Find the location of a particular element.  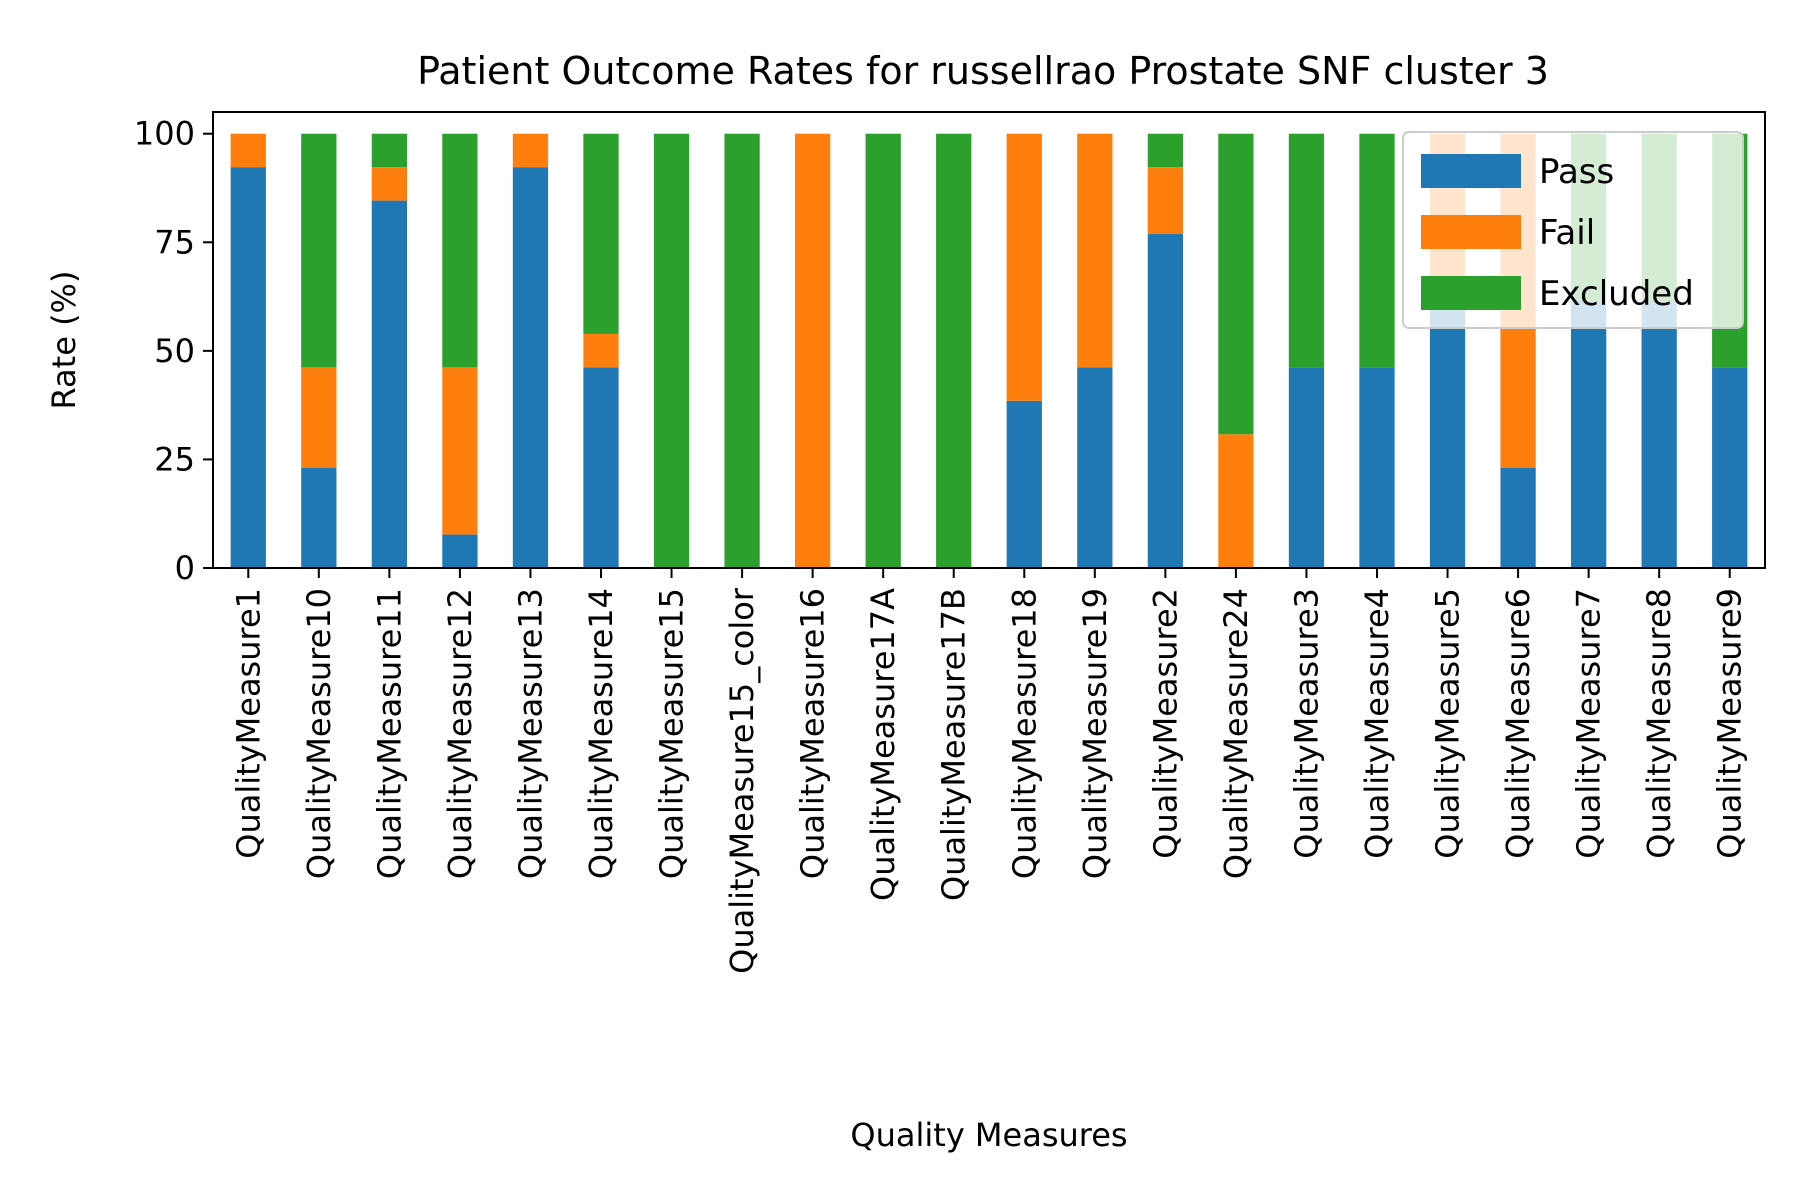

bar-pass-qualitymeasure6 is located at coordinates (1518, 517).